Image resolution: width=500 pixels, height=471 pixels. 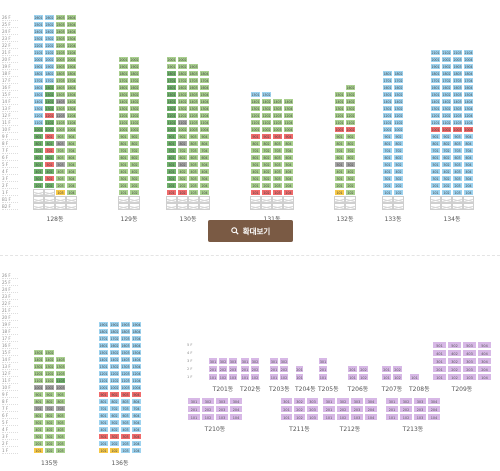 What do you see at coordinates (266, 185) in the screenshot?
I see `unit-cell: 202` at bounding box center [266, 185].